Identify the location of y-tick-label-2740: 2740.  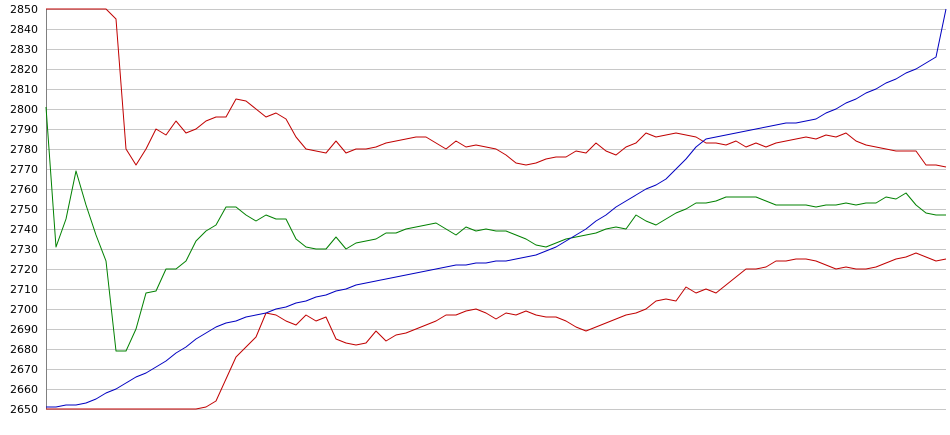
(24, 229).